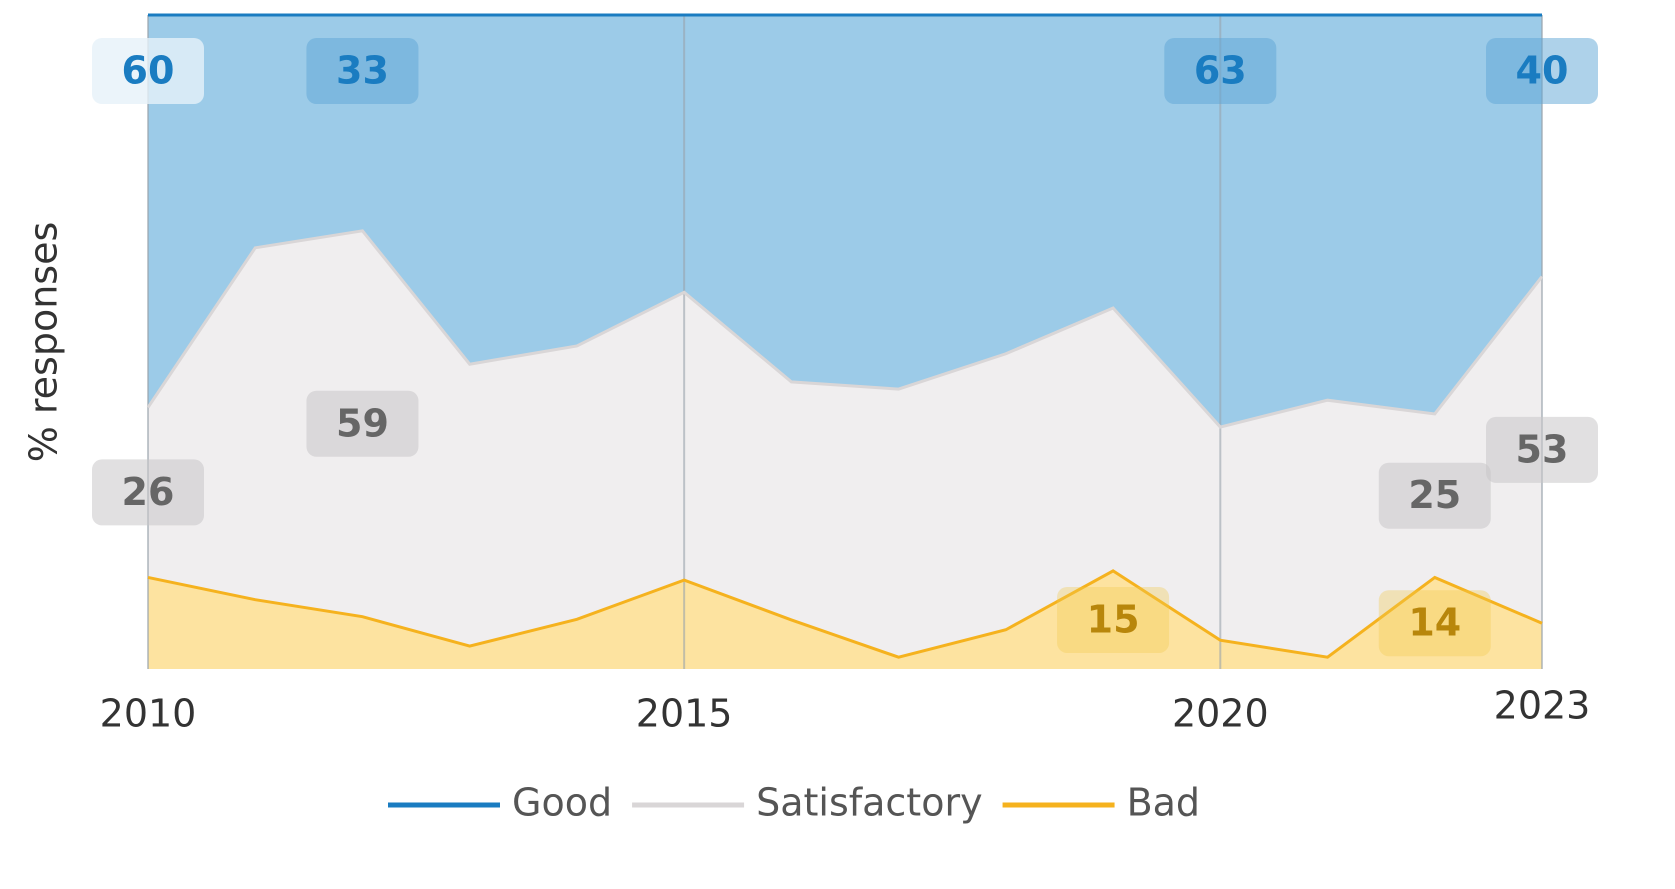 The width and height of the screenshot is (1675, 889). I want to click on legend: Good Satisfactory Bad, so click(794, 803).